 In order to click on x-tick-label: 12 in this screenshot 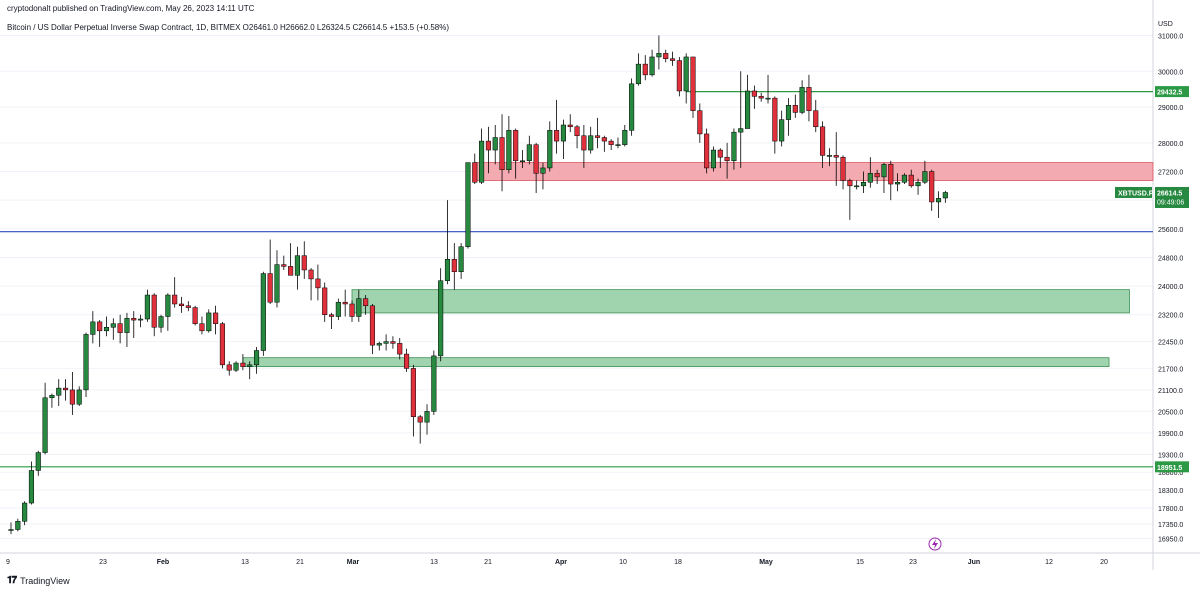, I will do `click(1049, 562)`.